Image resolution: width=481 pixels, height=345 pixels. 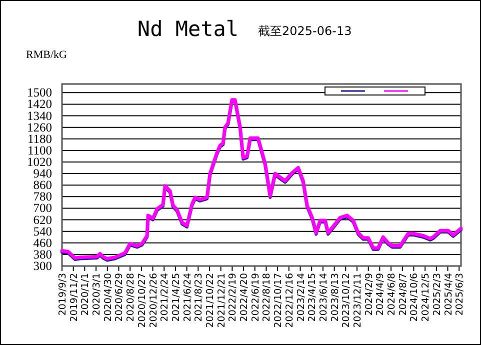 I want to click on x-tick-label: 2024/8/7, so click(x=403, y=294).